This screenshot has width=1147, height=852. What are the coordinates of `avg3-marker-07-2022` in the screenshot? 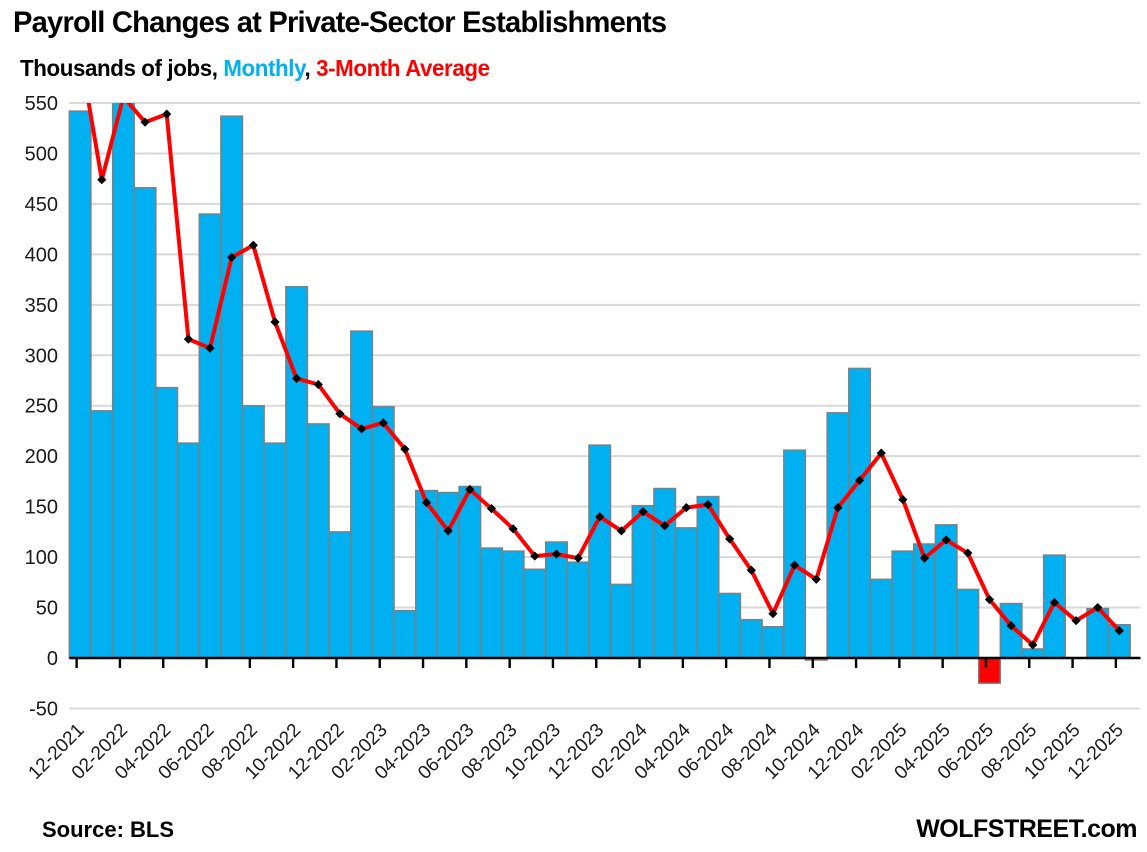 It's located at (232, 257).